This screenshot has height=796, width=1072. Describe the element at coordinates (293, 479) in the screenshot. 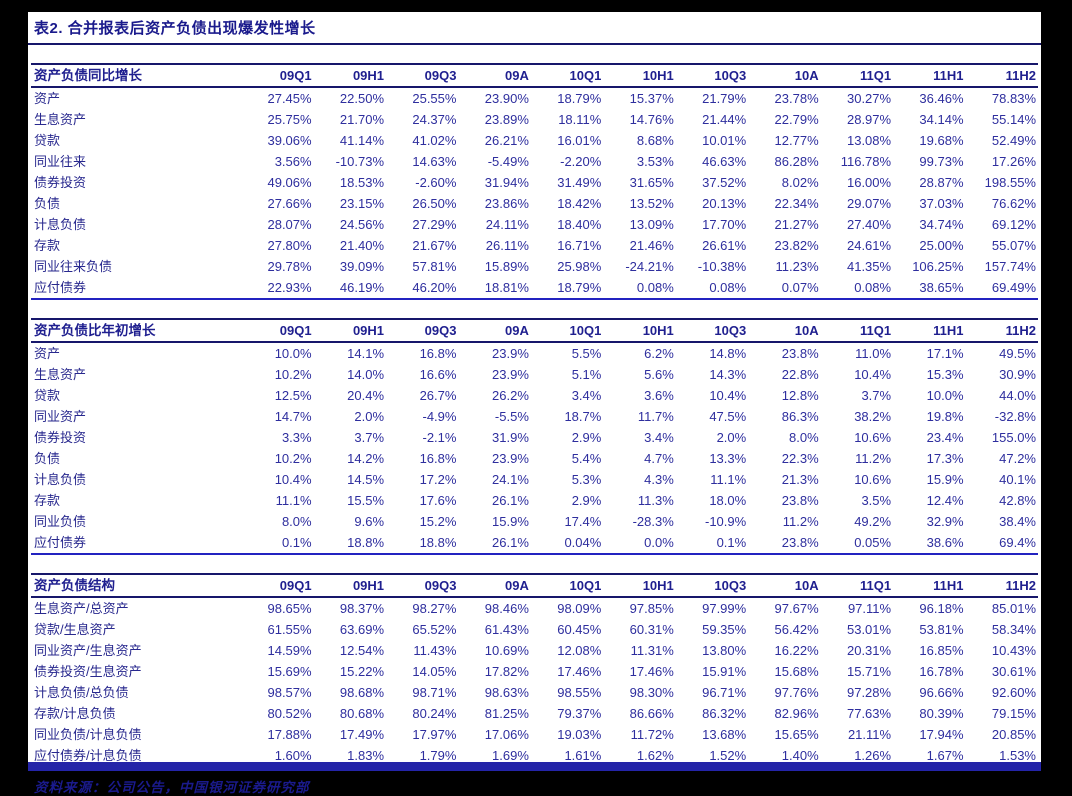

I see `data-cell: 10.4%` at that location.